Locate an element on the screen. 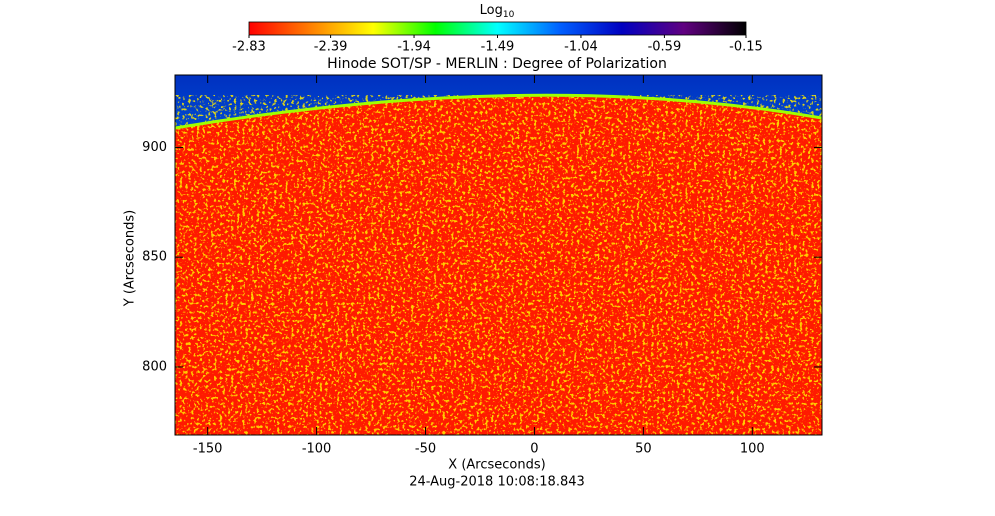 Image resolution: width=995 pixels, height=516 pixels. colorbar-tick-label: -1.04 is located at coordinates (581, 47).